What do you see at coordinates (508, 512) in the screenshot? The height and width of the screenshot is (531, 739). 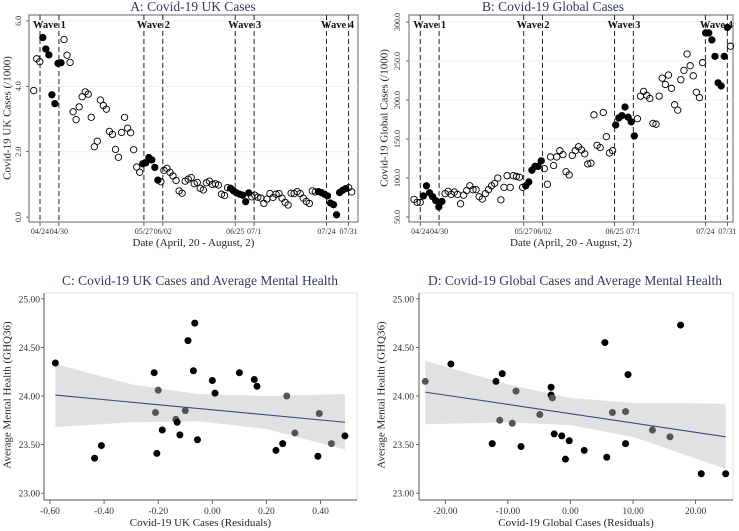 I see `x-tick-label: -10.00` at bounding box center [508, 512].